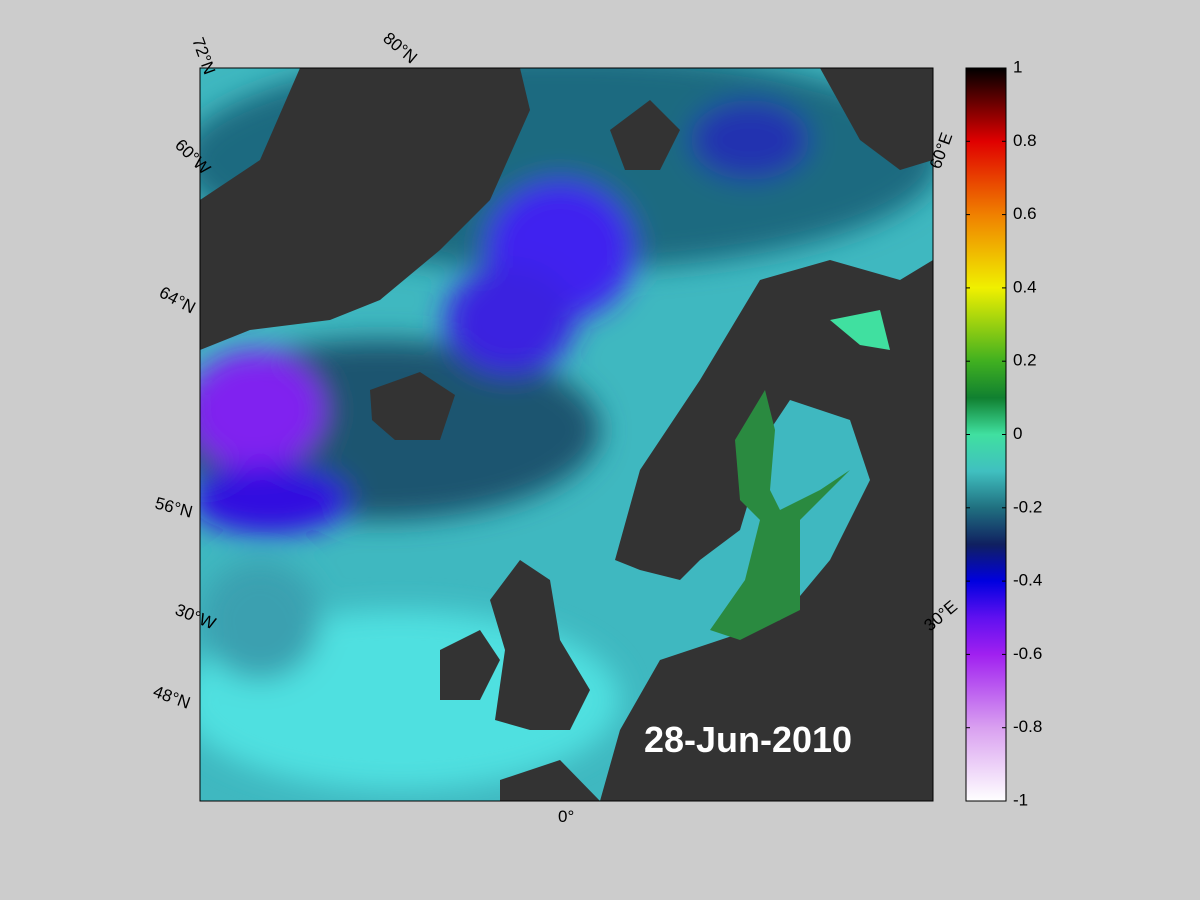 This screenshot has width=1200, height=900. What do you see at coordinates (1027, 580) in the screenshot?
I see `colorbar-tick-label: -0.4` at bounding box center [1027, 580].